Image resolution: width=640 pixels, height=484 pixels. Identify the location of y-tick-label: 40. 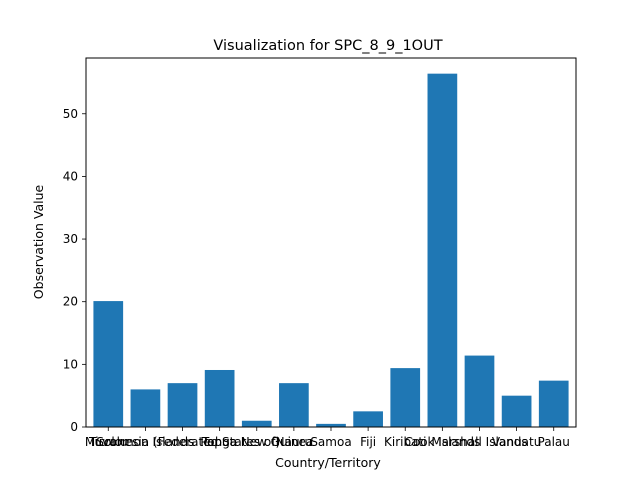
(70, 176).